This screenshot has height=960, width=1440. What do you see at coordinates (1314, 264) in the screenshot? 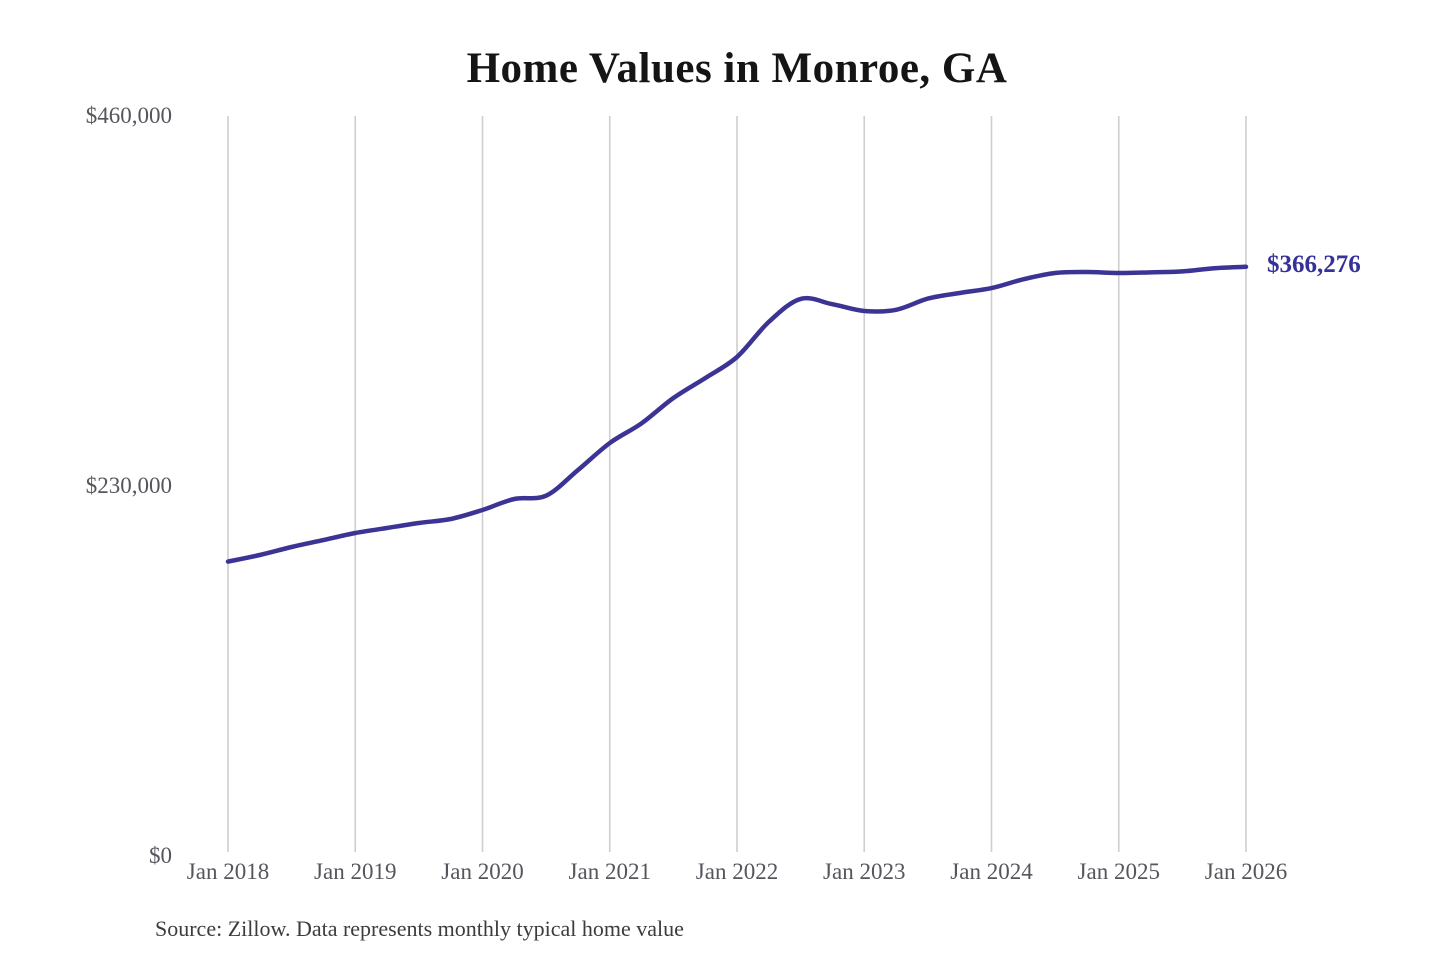
I see `latest-value-label: $366,276` at bounding box center [1314, 264].